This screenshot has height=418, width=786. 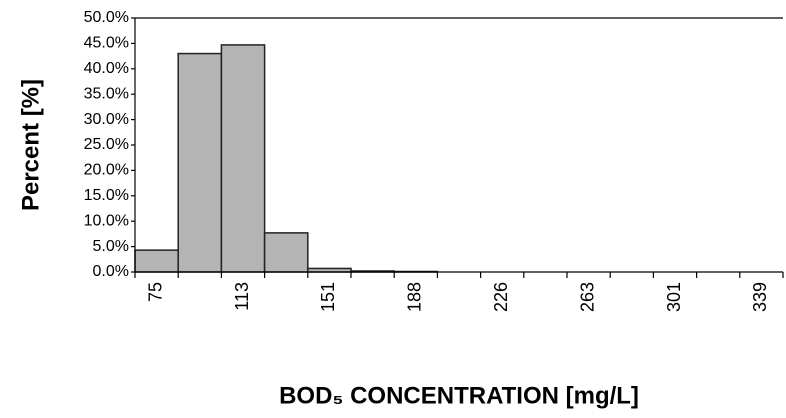 What do you see at coordinates (111, 246) in the screenshot?
I see `y-tick-label: 5.0%` at bounding box center [111, 246].